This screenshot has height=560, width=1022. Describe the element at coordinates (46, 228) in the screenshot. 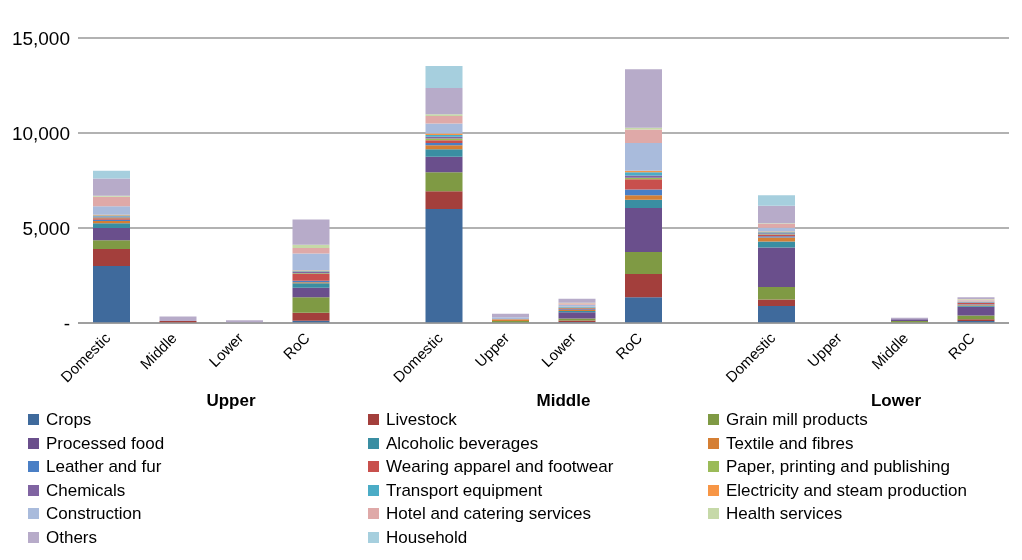

I see `y-tick-label: 5,000` at that location.